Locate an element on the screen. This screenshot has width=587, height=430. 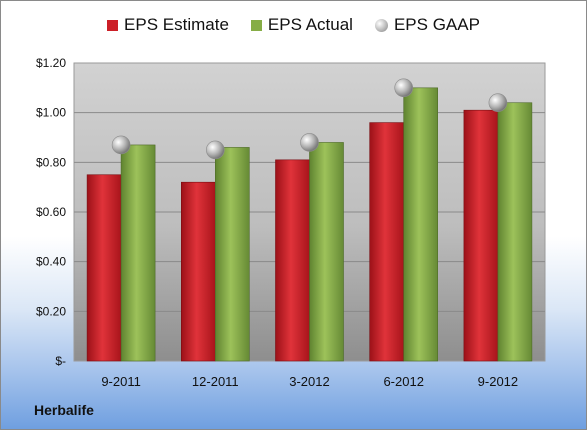
legend-item-eps-gaap: EPS GAAP is located at coordinates (427, 25).